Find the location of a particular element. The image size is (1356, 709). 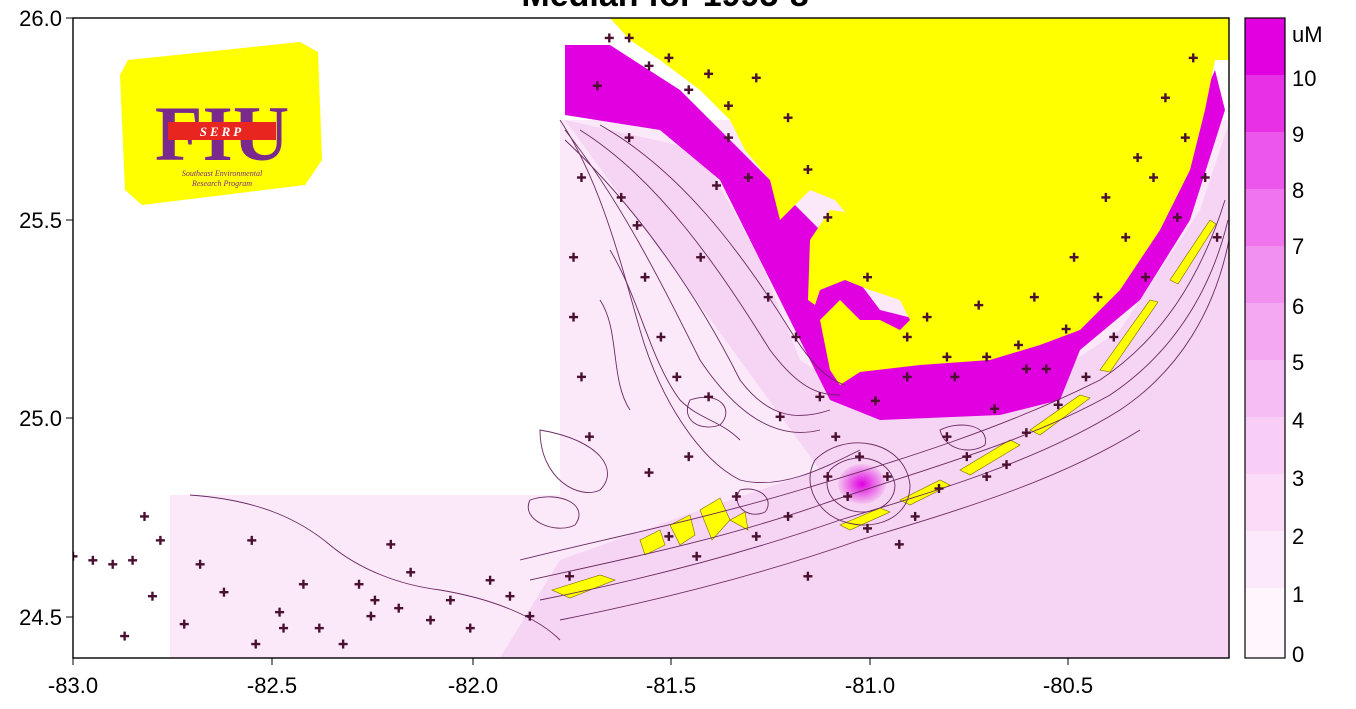

legend-unit-label: uM is located at coordinates (1307, 34).